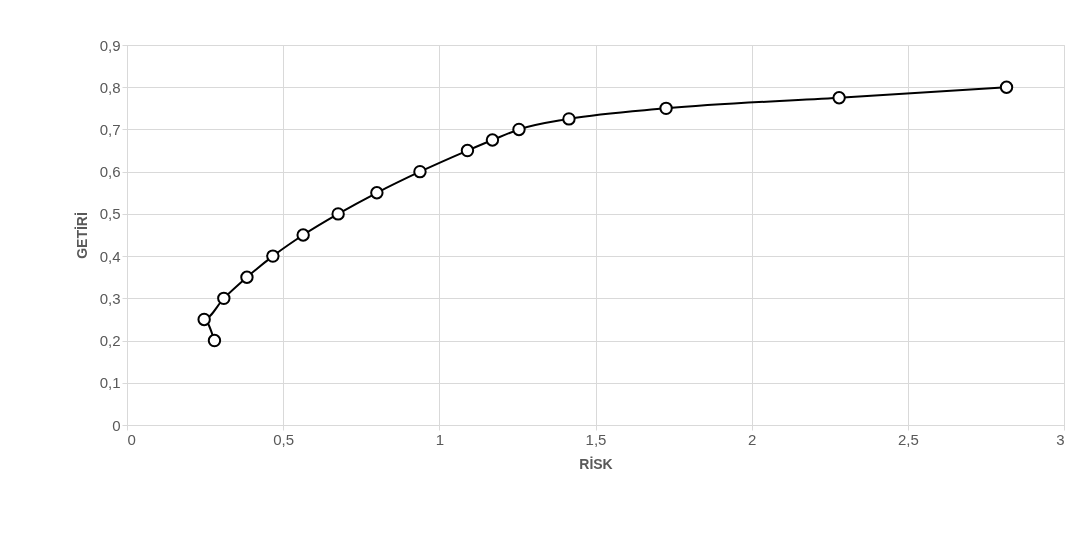 Image resolution: width=1084 pixels, height=541 pixels. Describe the element at coordinates (440, 439) in the screenshot. I see `x-tick-label: 1` at that location.